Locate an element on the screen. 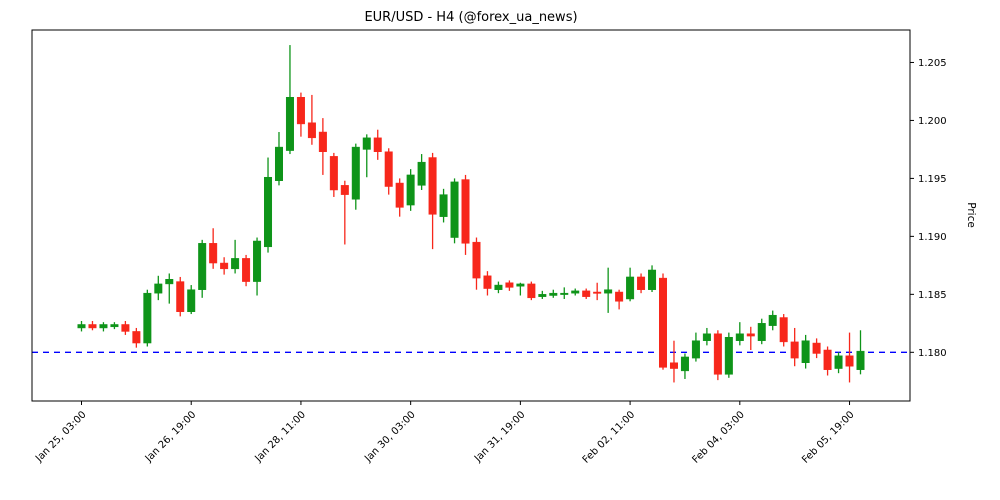  price-tick-label: 1.180 is located at coordinates (932, 353).